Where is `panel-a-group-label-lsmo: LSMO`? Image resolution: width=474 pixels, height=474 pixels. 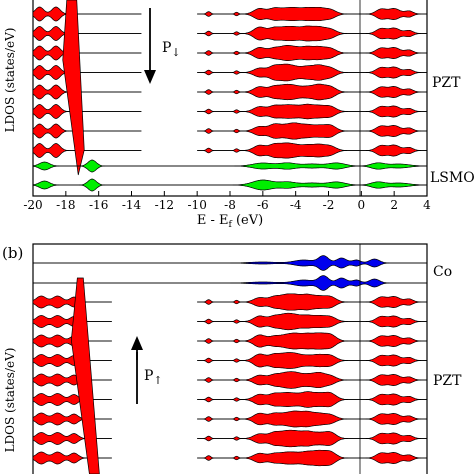 panel-a-group-label-lsmo: LSMO is located at coordinates (452, 178).